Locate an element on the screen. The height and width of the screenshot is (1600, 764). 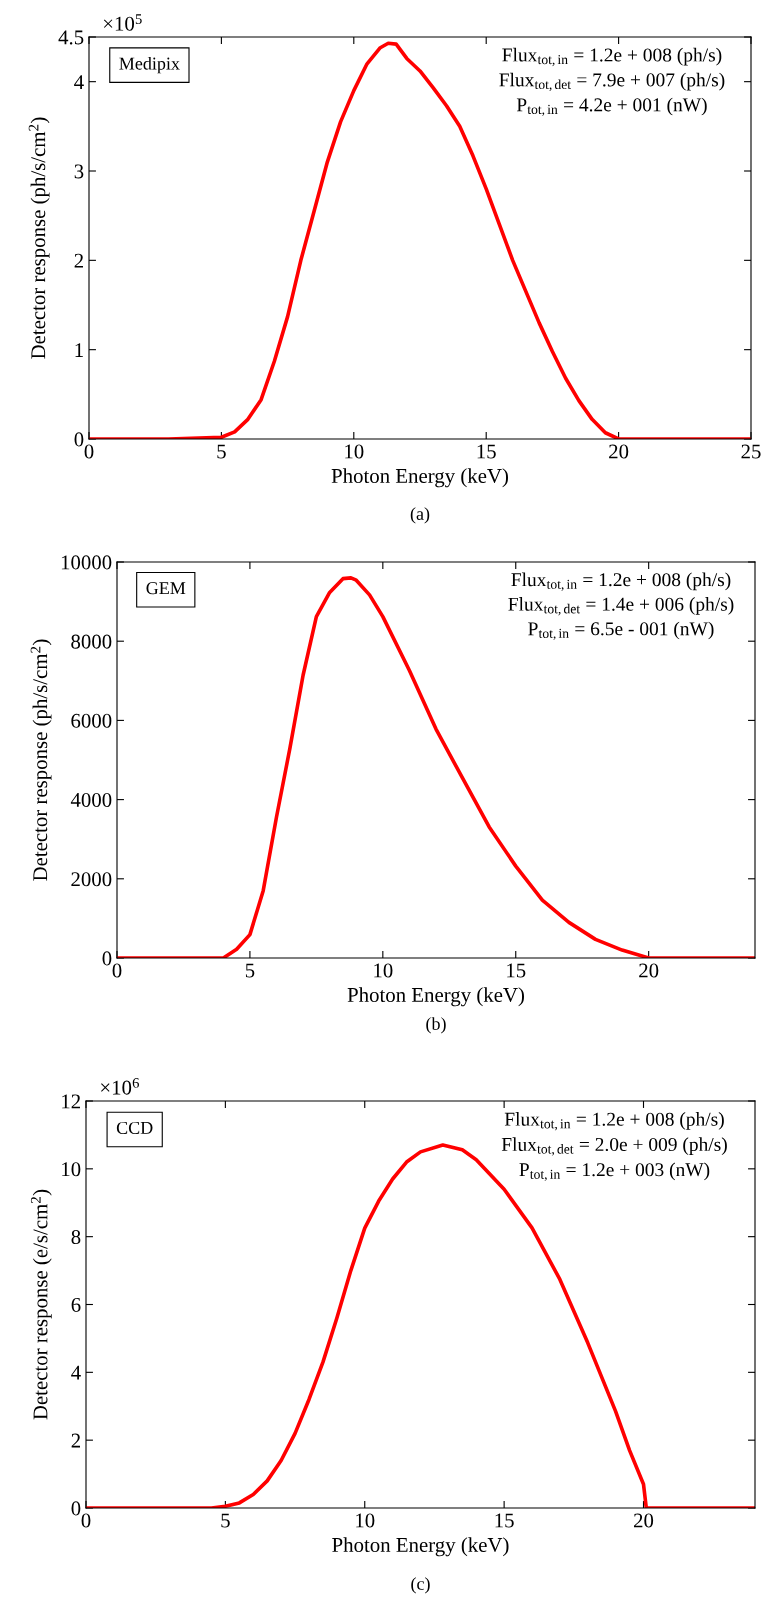
y-tick-label: 3 is located at coordinates (79, 171).